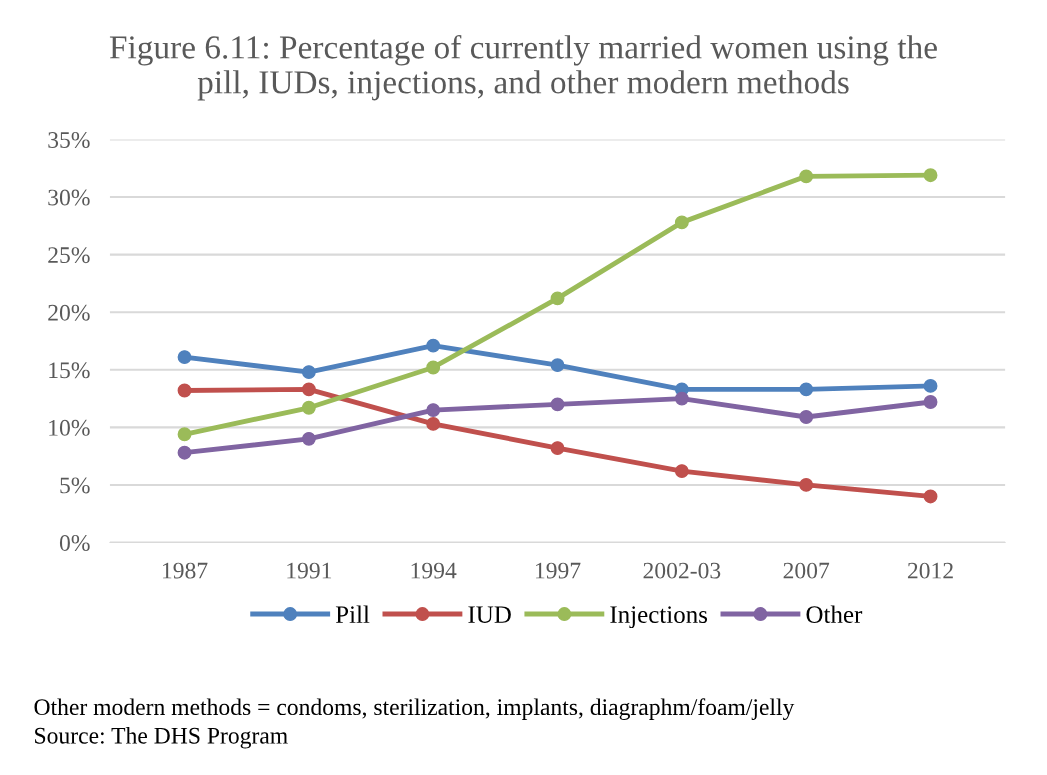 The width and height of the screenshot is (1047, 775). What do you see at coordinates (489, 615) in the screenshot?
I see `legend-label: IUD` at bounding box center [489, 615].